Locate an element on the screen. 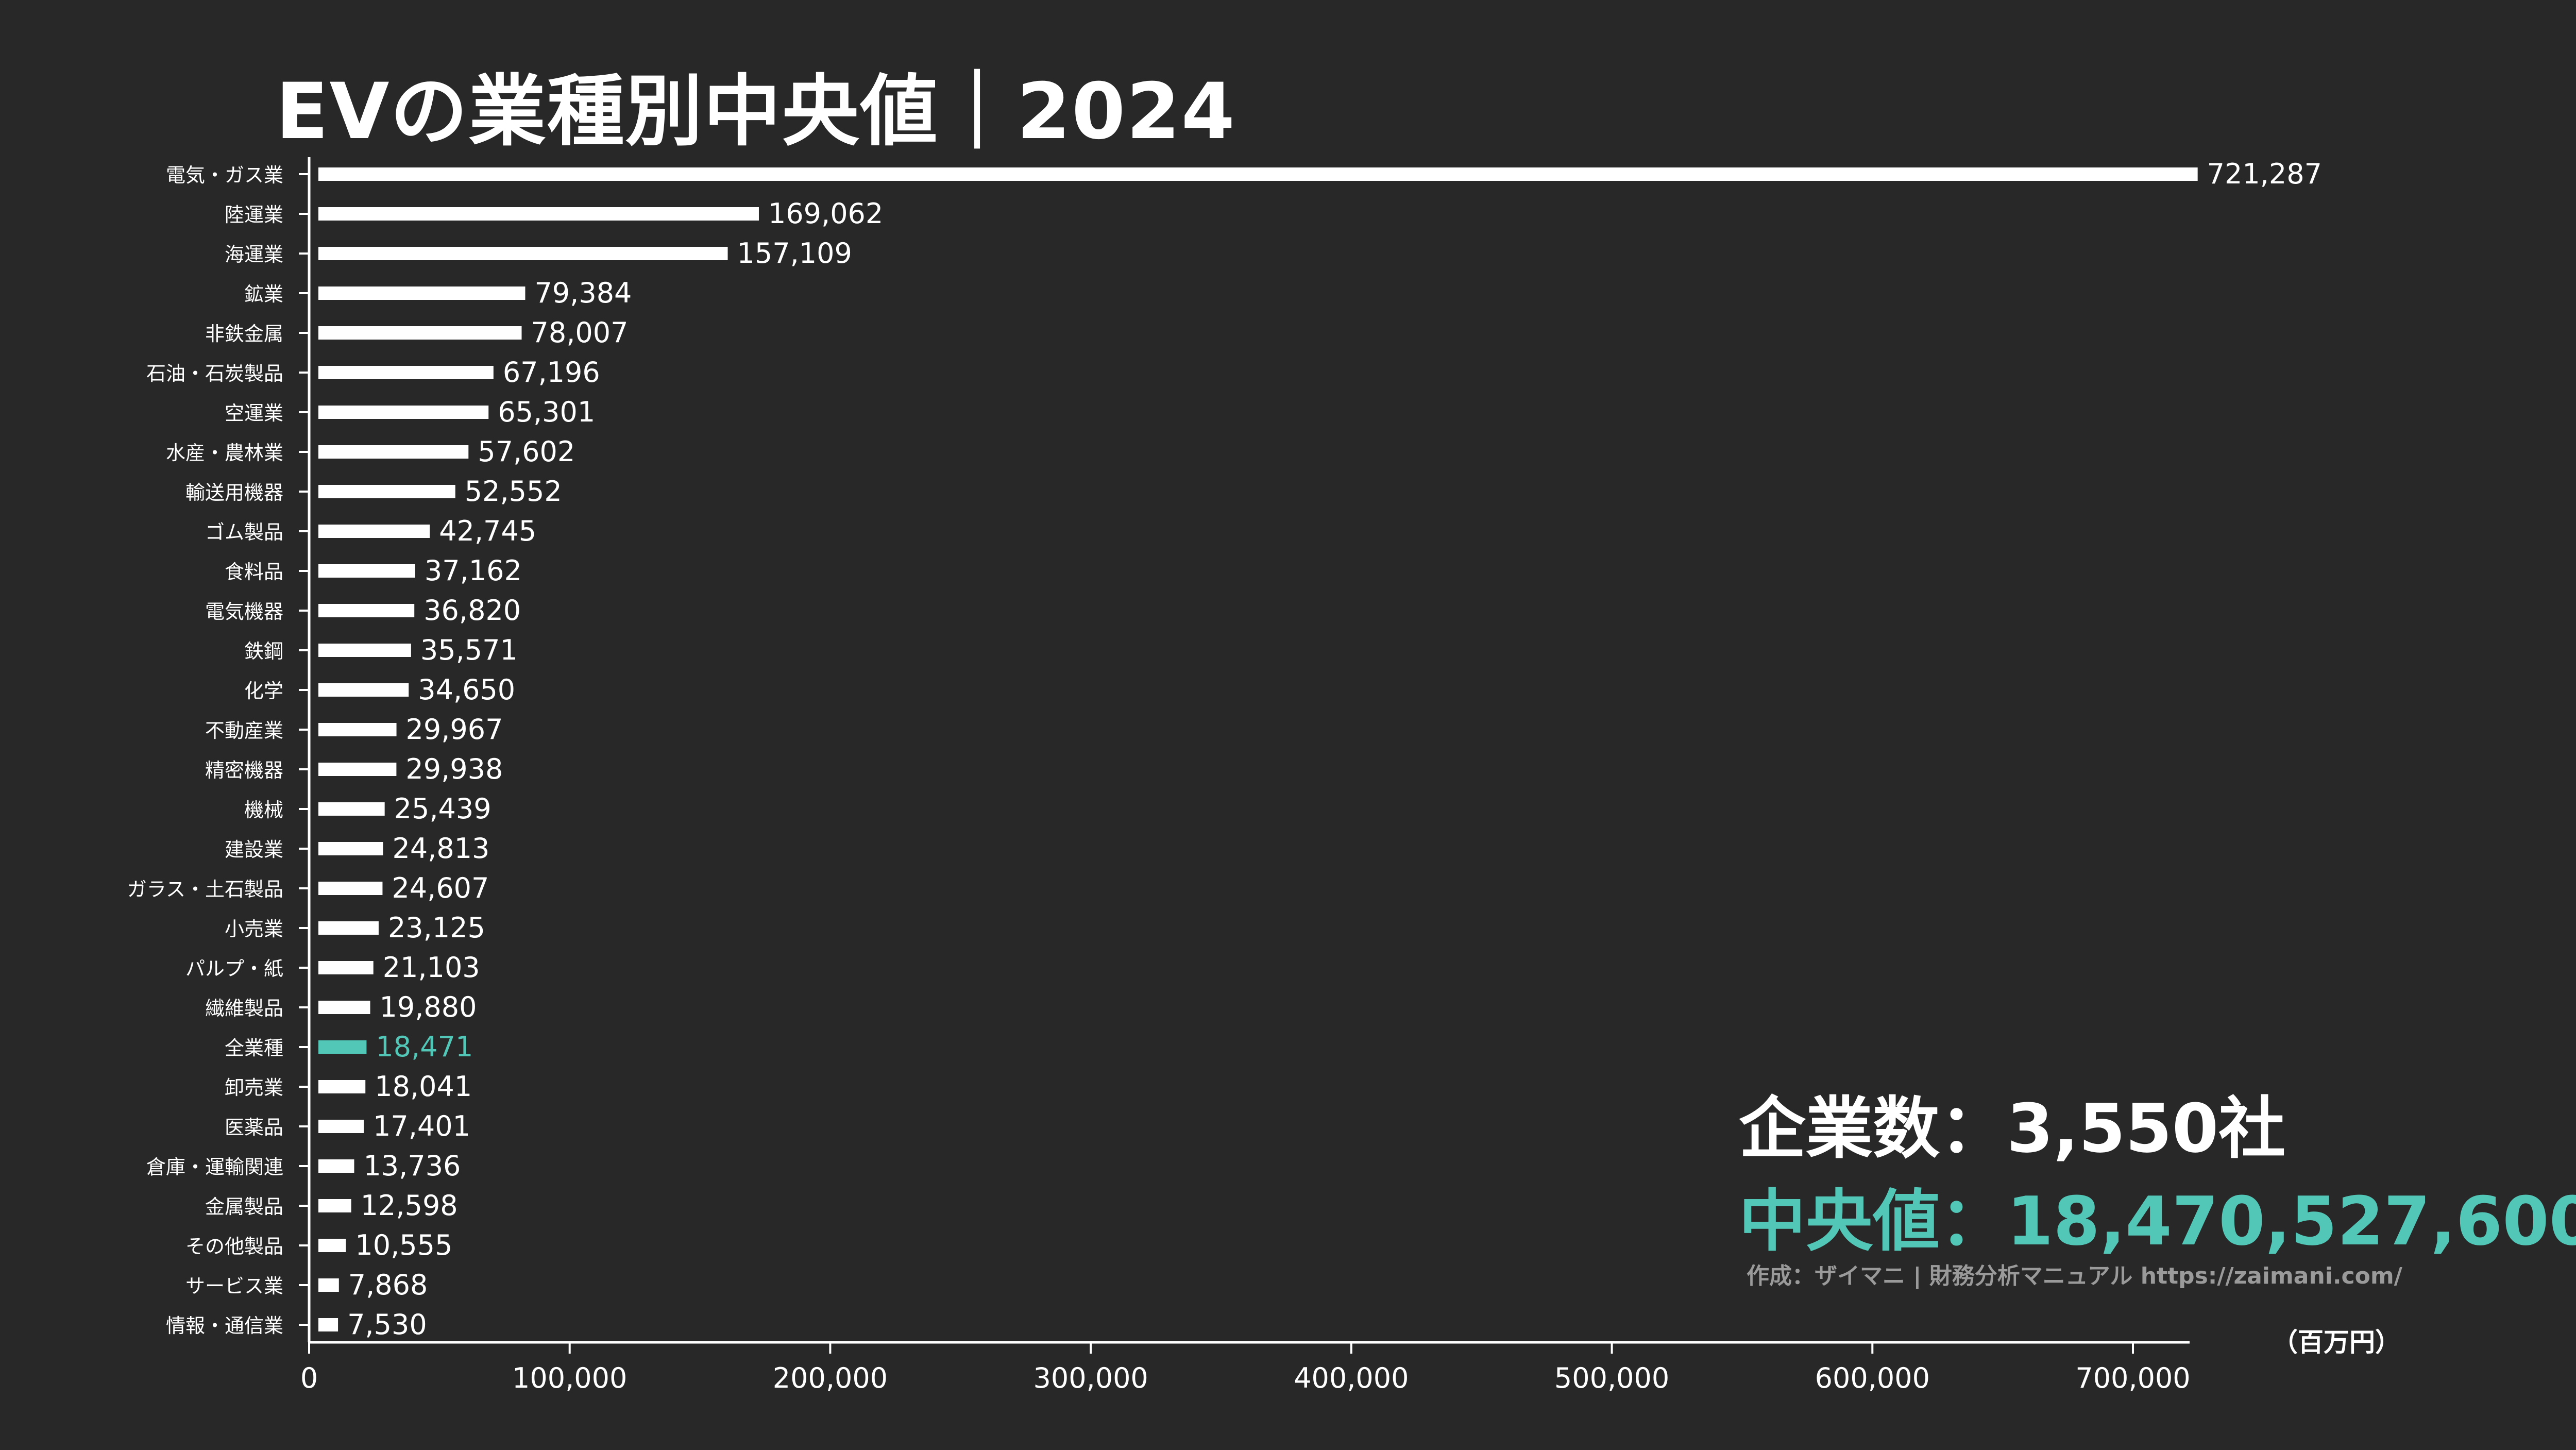 The height and width of the screenshot is (1450, 2576). category-label: パルプ・紙 is located at coordinates (234, 968).